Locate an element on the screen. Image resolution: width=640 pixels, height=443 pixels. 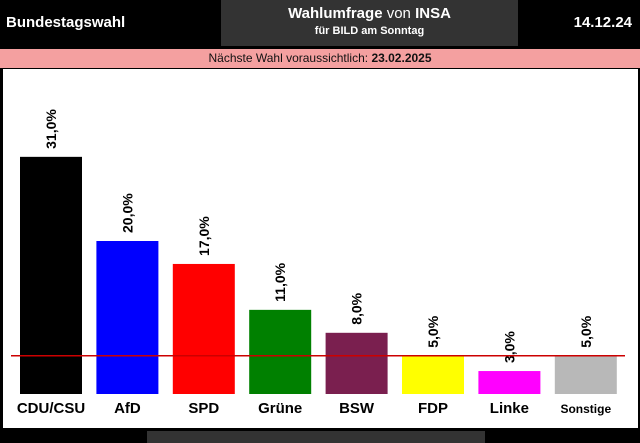
value-label-5: 5,0% is located at coordinates (433, 331).